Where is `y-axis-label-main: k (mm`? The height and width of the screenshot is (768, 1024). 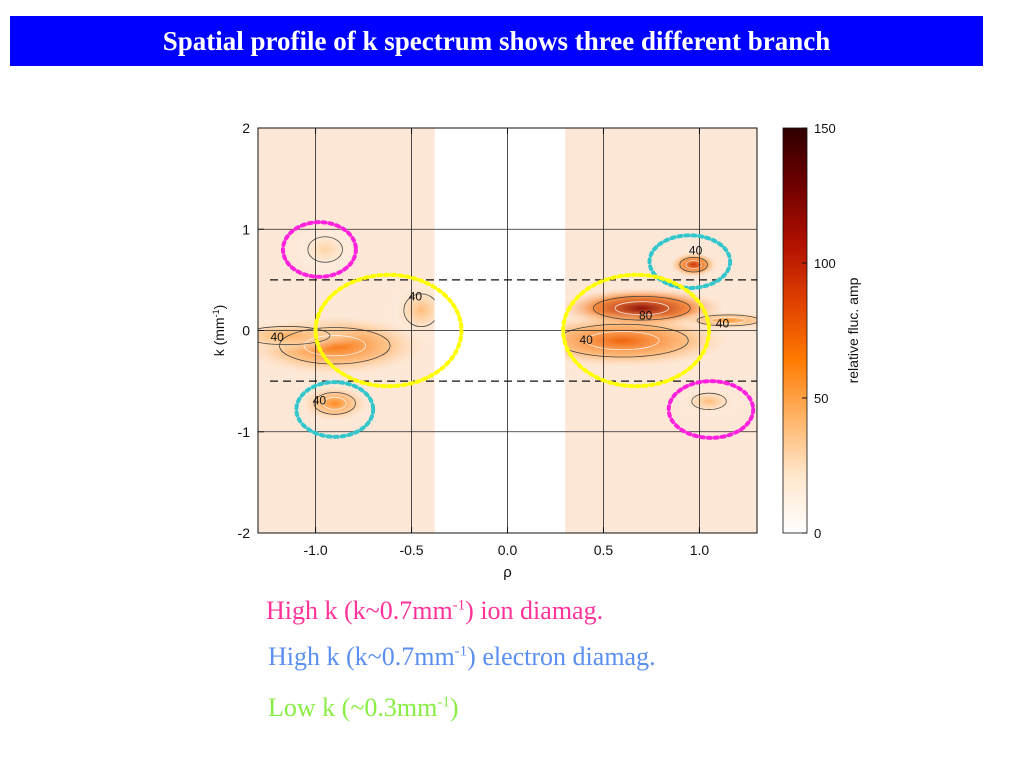 y-axis-label-main: k (mm is located at coordinates (219, 336).